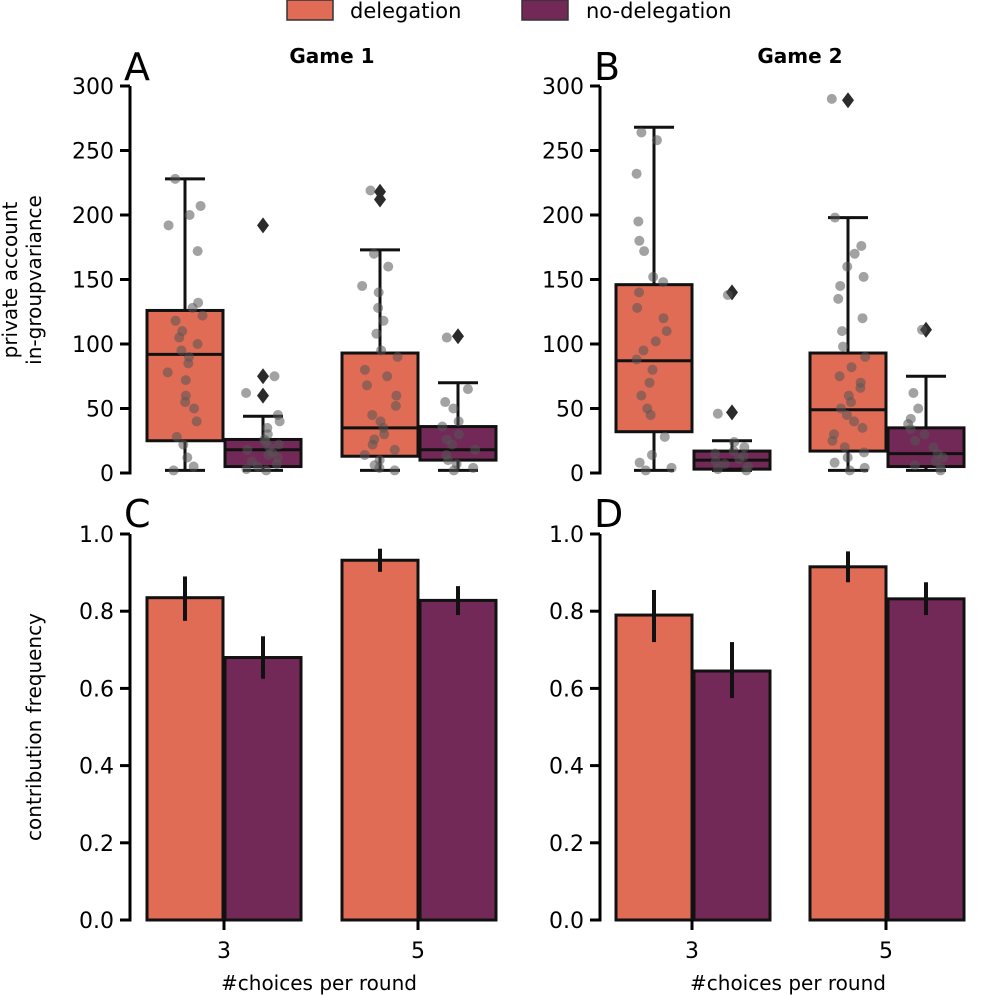 Image resolution: width=985 pixels, height=996 pixels. What do you see at coordinates (96, 844) in the screenshot?
I see `y-tick-label: 0.2` at bounding box center [96, 844].